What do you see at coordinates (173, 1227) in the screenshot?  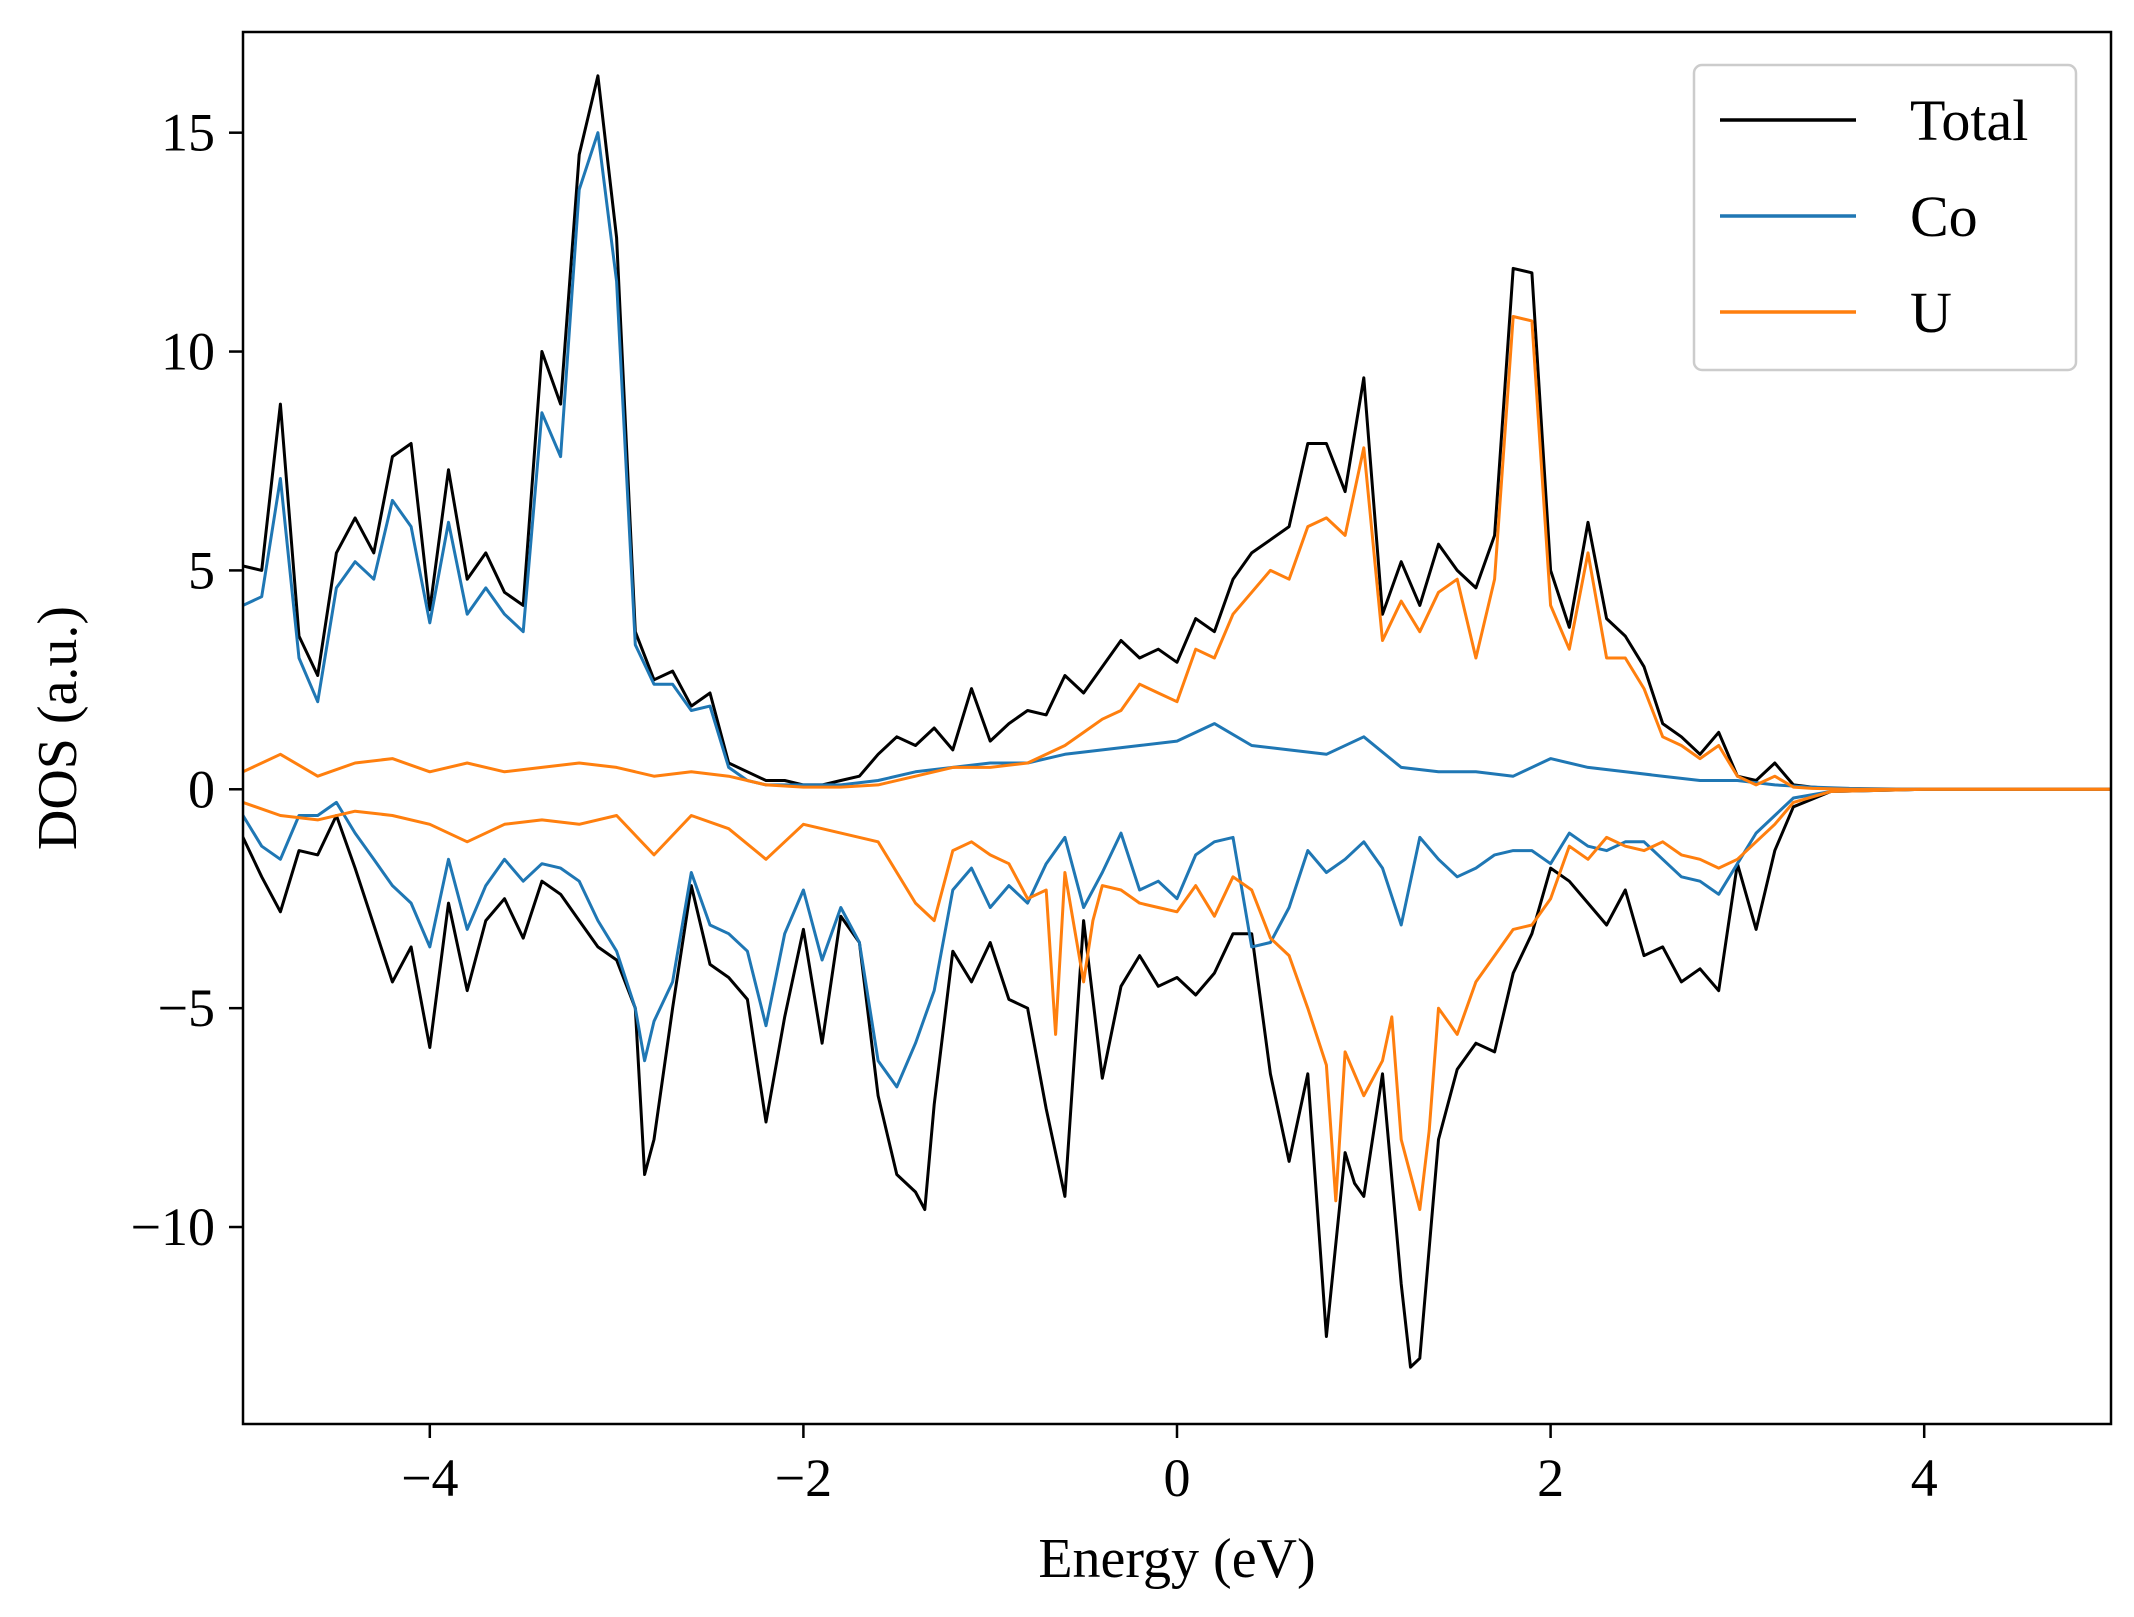 I see `y-tick-label: −10` at bounding box center [173, 1227].